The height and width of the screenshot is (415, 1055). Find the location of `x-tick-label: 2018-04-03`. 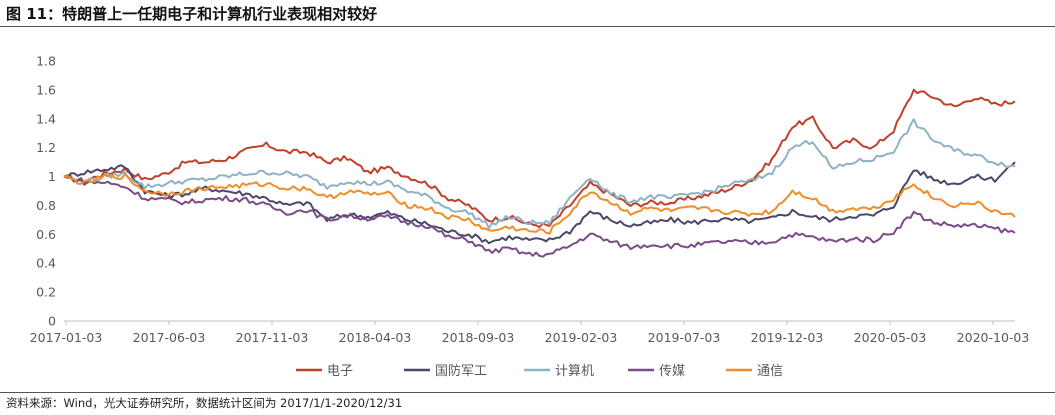

x-tick-label: 2018-04-03 is located at coordinates (375, 337).